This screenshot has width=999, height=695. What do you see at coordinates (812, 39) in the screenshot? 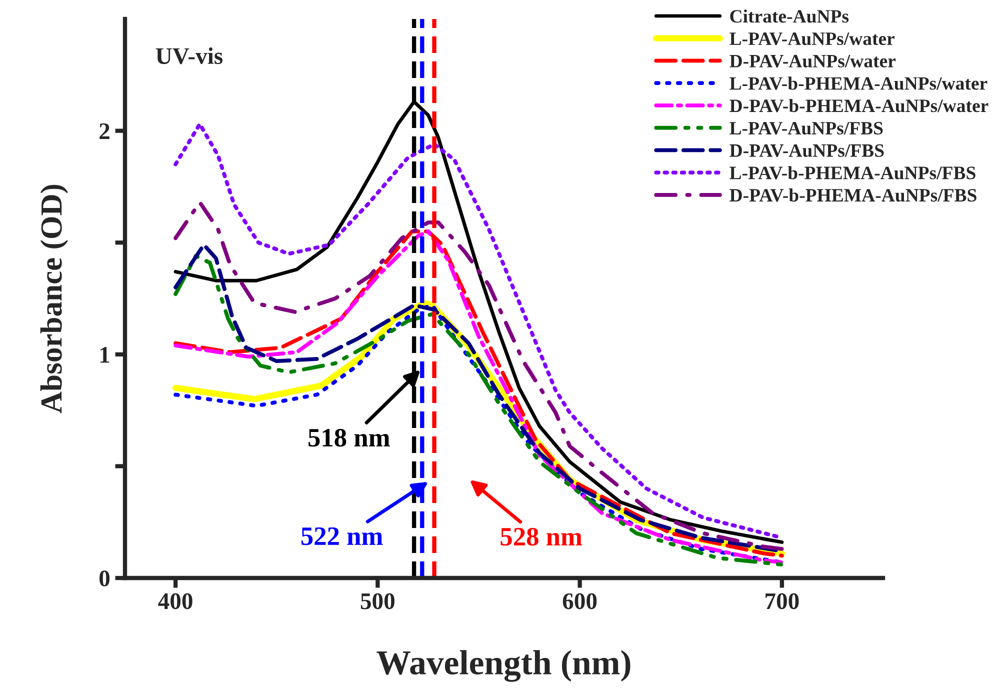
I see `legend-label: L-PAV-AuNPs/water` at bounding box center [812, 39].